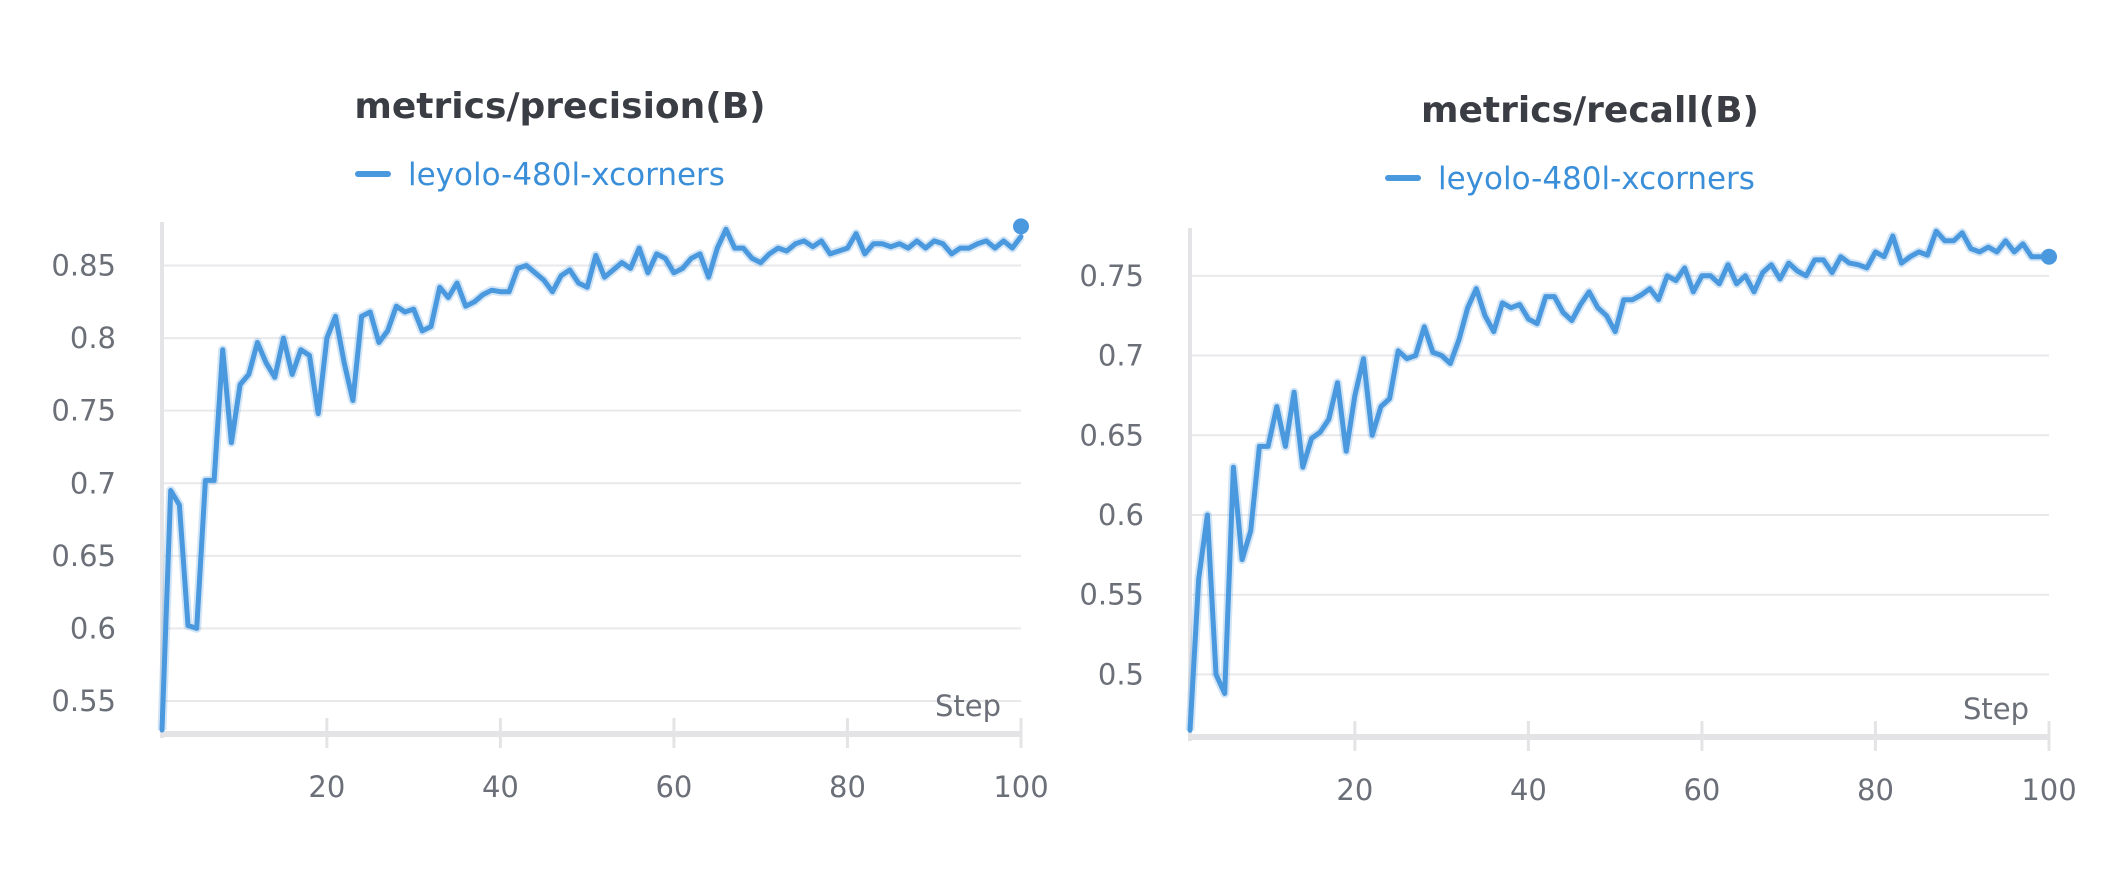 This screenshot has width=2112, height=891. I want to click on y-tick-label: 0.85, so click(83, 266).